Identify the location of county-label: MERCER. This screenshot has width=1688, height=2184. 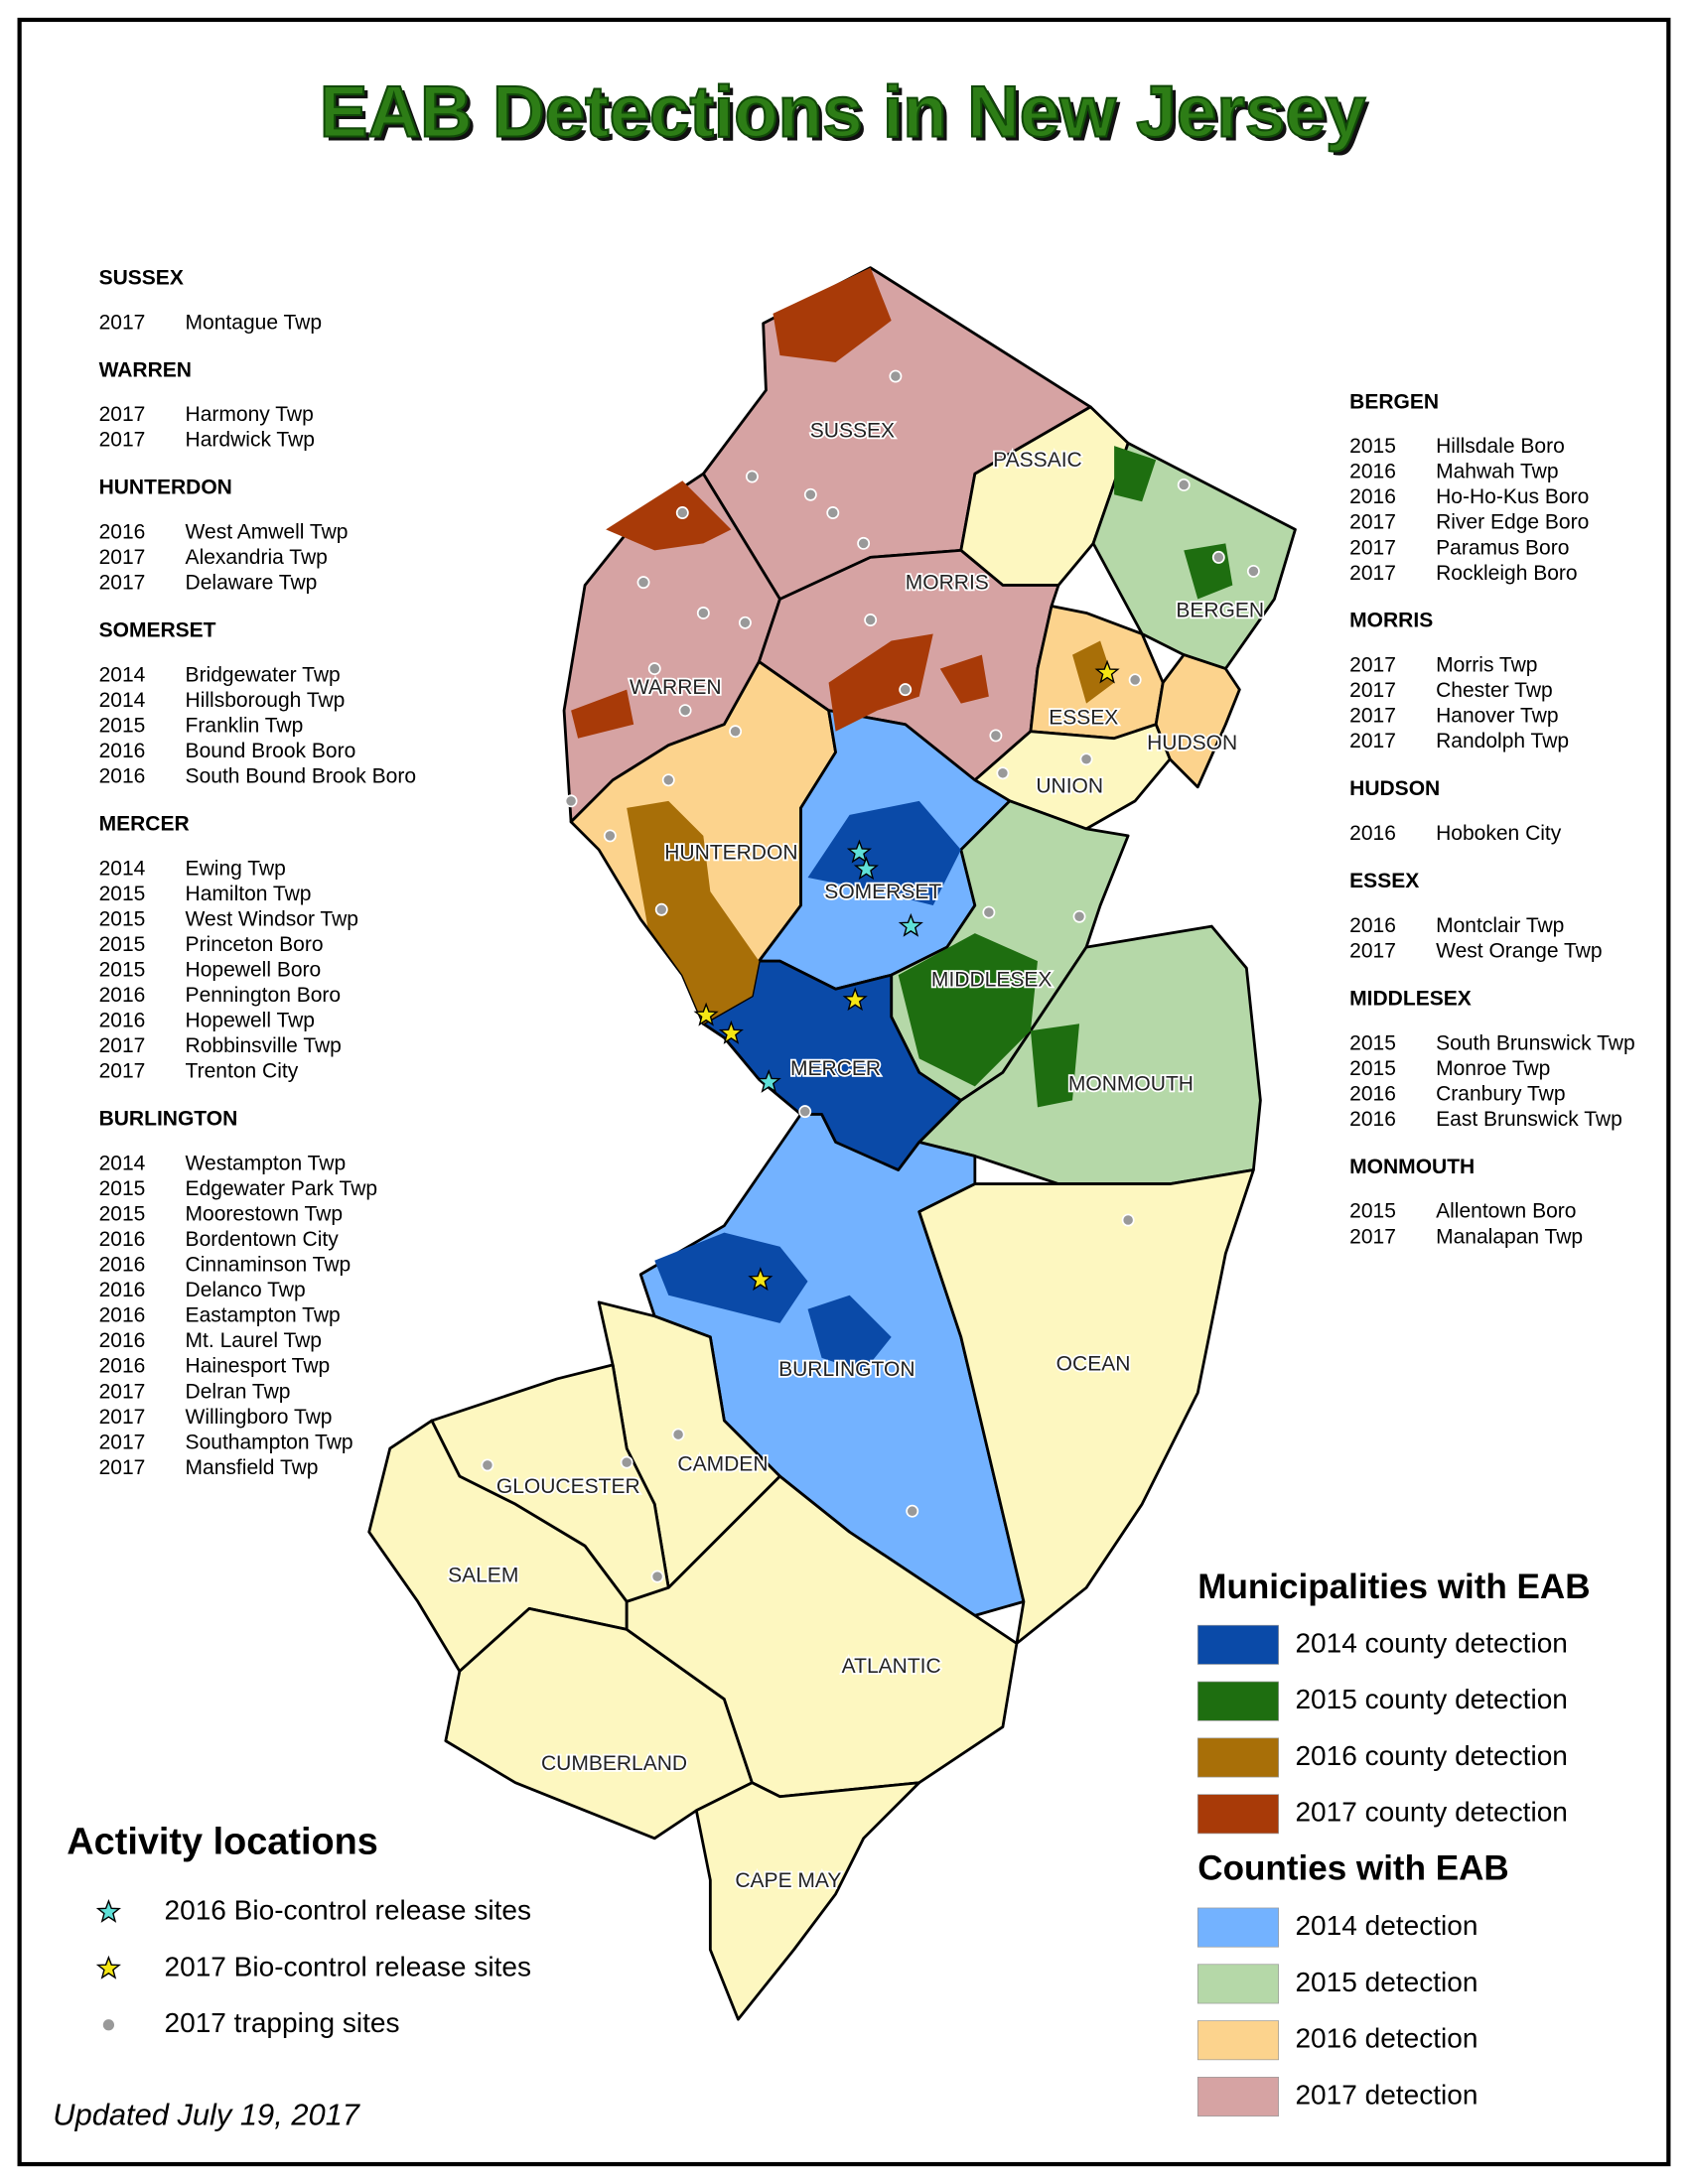
(835, 1068).